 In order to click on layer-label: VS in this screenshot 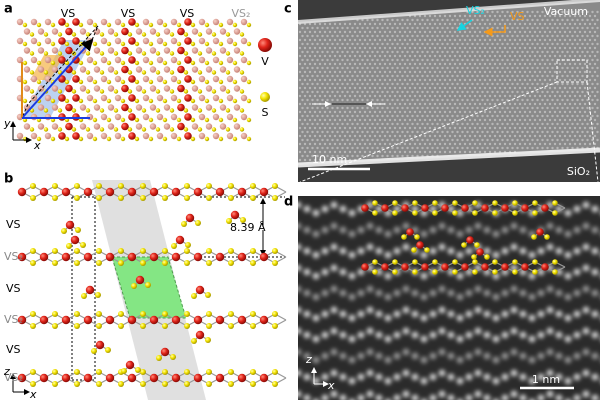, I will do `click(13, 349)`.